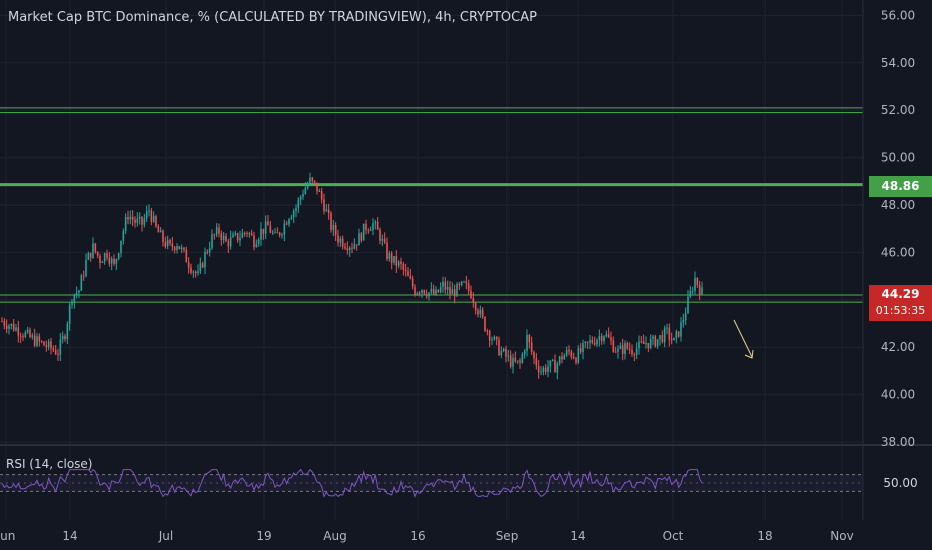 Image resolution: width=932 pixels, height=550 pixels. Describe the element at coordinates (898, 395) in the screenshot. I see `price-axis-label: 40.00` at that location.